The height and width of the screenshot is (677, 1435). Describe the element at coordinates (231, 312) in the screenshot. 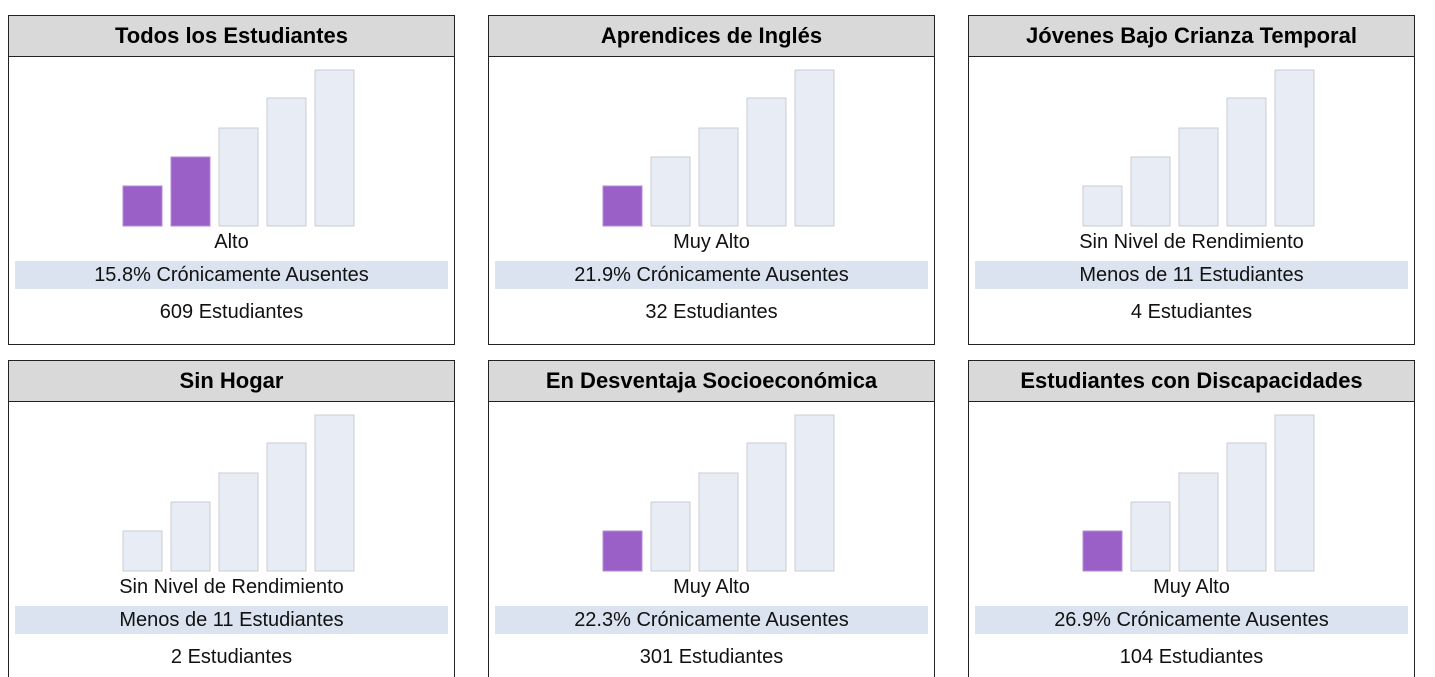

I see `count-label: 609 Estudiantes` at that location.